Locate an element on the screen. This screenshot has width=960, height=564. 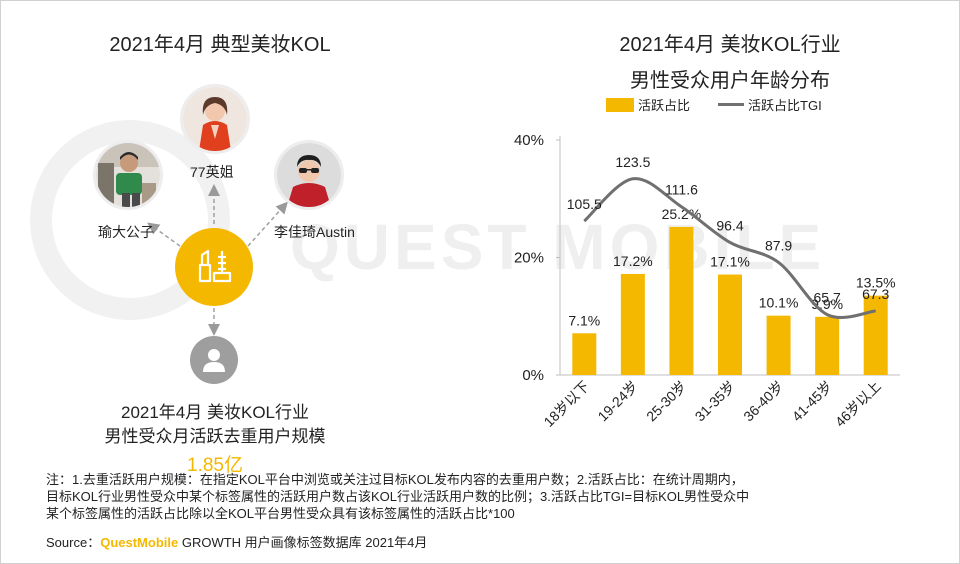
connector-kol3 is located at coordinates (268, 224).